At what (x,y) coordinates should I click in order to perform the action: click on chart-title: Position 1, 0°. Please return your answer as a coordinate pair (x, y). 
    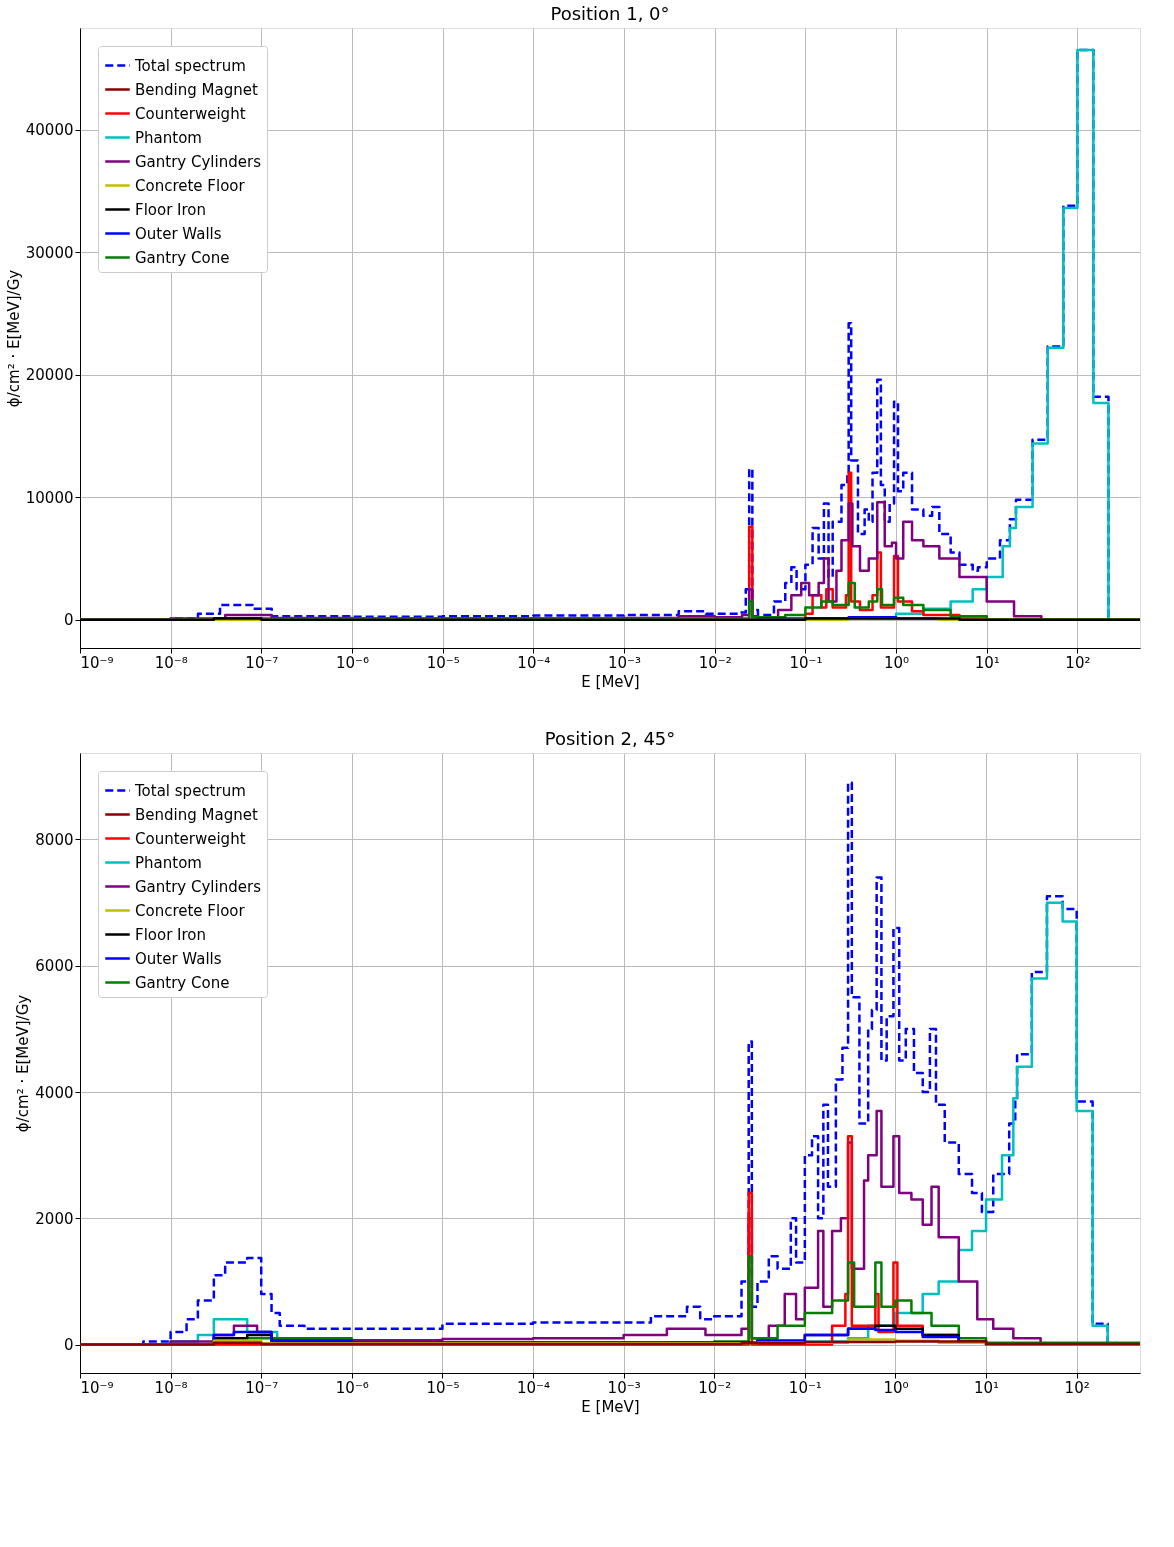
    Looking at the image, I should click on (610, 13).